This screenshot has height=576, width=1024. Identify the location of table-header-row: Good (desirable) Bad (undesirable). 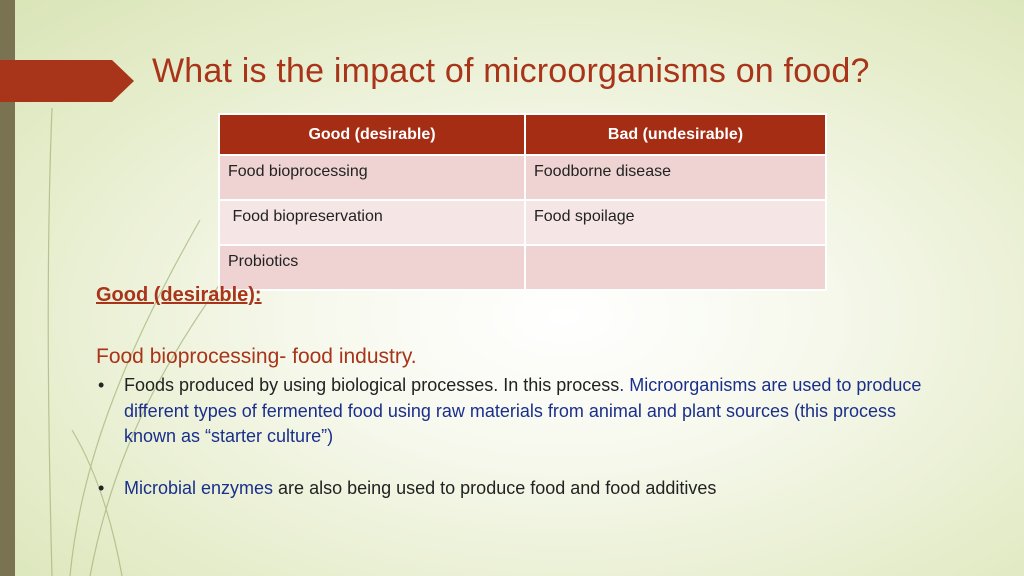
(522, 134).